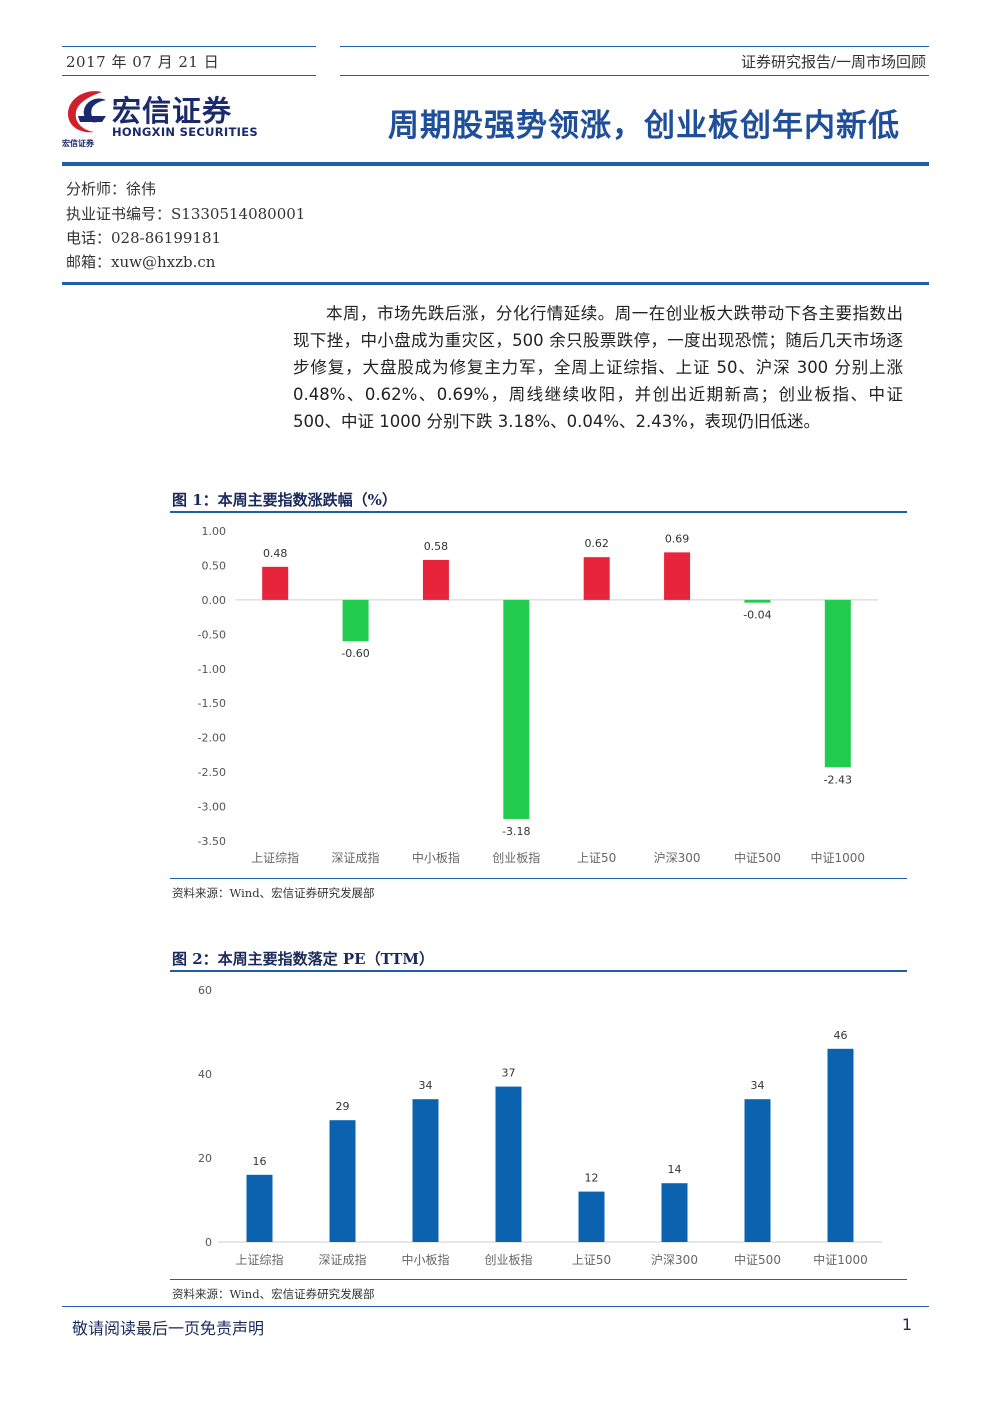 The width and height of the screenshot is (992, 1403). What do you see at coordinates (87, 112) in the screenshot?
I see `logo-mark-icon` at bounding box center [87, 112].